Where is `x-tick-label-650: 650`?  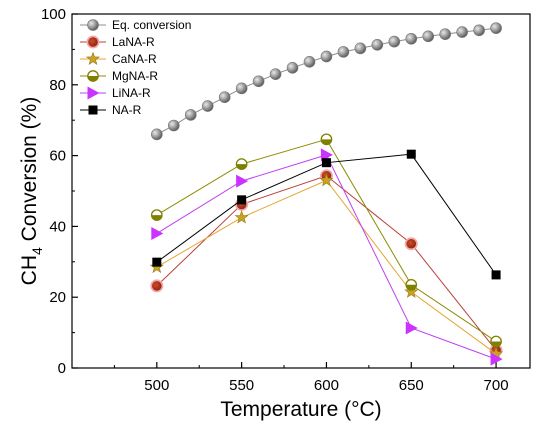 x-tick-label-650: 650 is located at coordinates (411, 385).